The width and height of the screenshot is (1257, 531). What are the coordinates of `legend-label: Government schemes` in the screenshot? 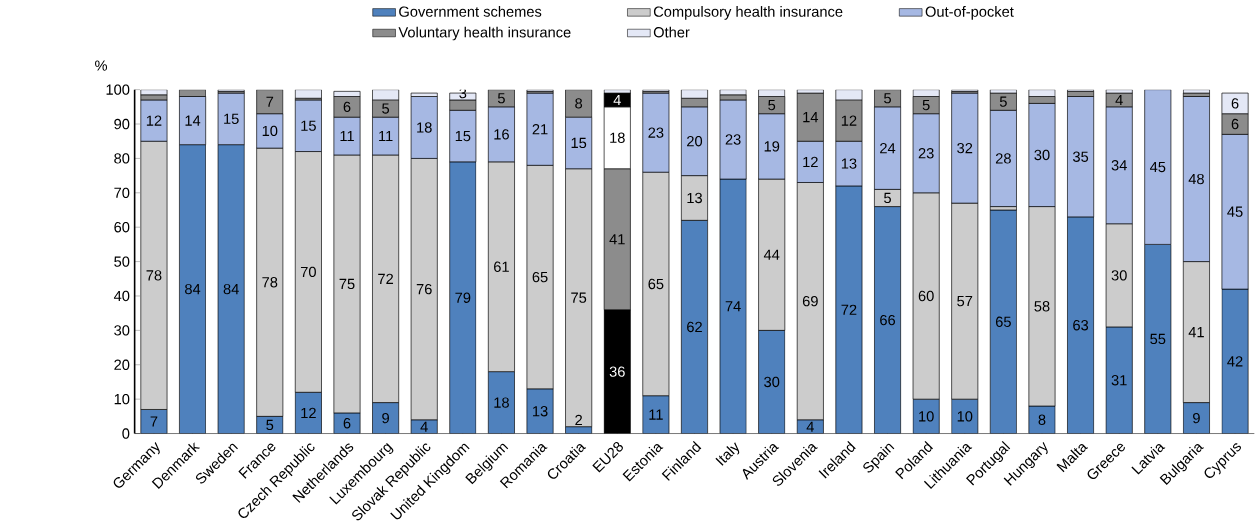 It's located at (470, 12).